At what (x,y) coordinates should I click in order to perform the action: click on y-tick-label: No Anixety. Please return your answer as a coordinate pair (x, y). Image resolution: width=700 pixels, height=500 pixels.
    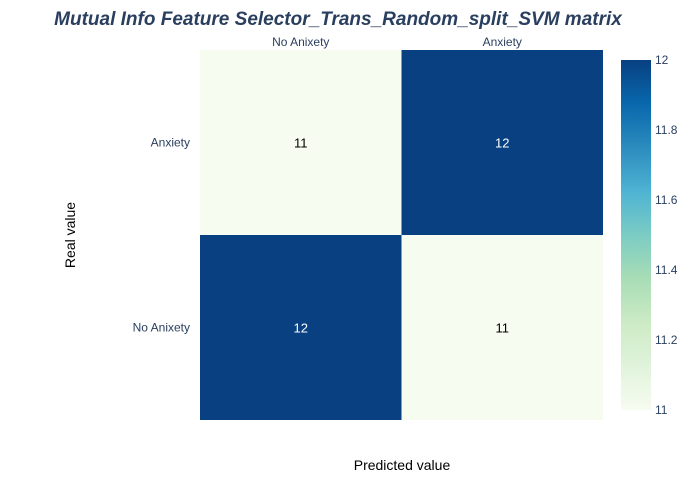
    Looking at the image, I should click on (161, 328).